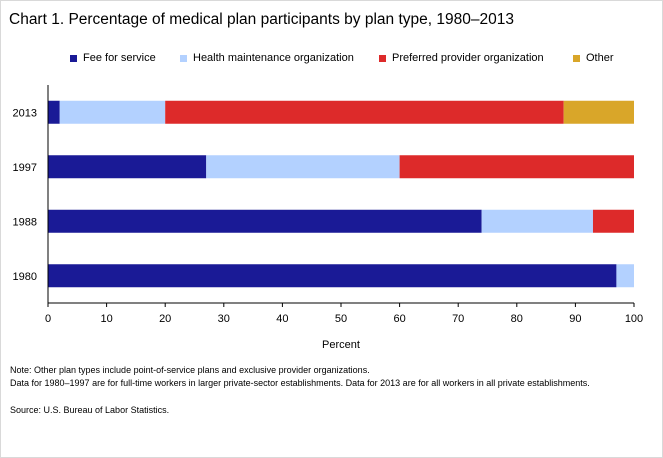 The image size is (663, 458). What do you see at coordinates (332, 276) in the screenshot?
I see `bar-1980-fee-for-service` at bounding box center [332, 276].